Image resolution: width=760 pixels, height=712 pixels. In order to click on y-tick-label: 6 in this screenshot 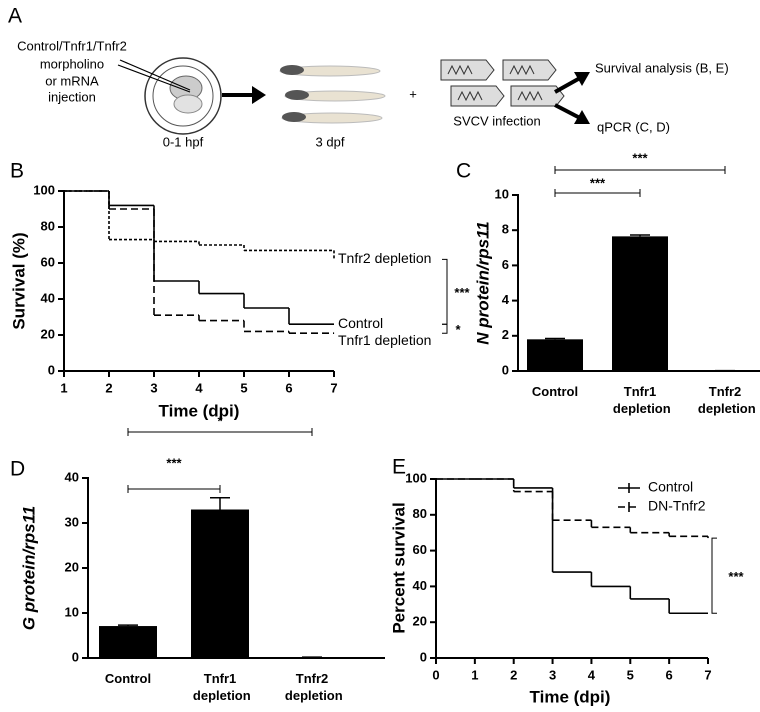, I will do `click(505, 264)`.